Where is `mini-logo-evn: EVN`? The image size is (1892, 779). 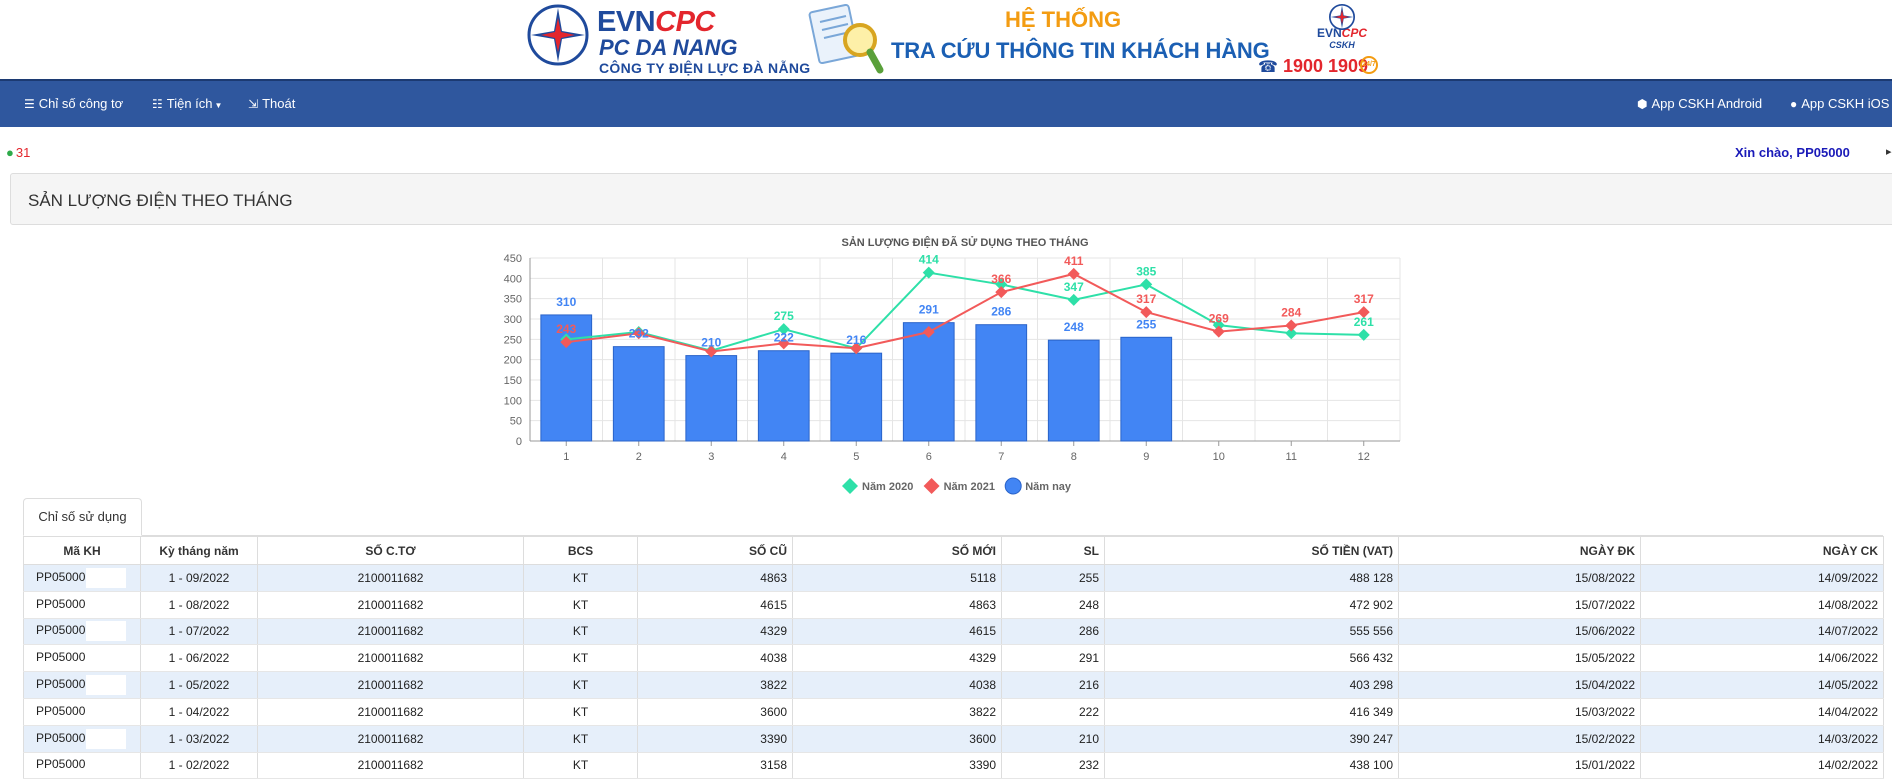 mini-logo-evn: EVN is located at coordinates (1329, 33).